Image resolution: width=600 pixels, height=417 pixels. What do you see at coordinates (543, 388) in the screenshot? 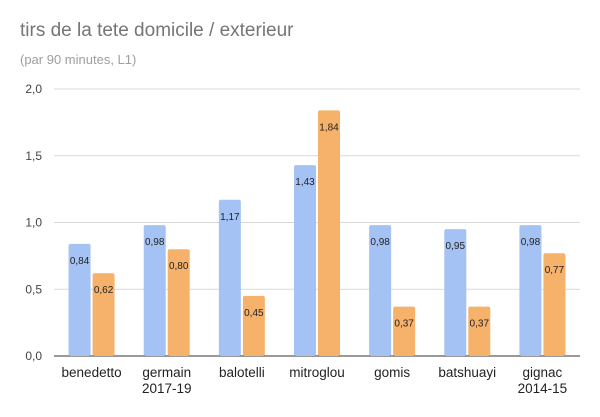
I see `x-tick-label: 2014-15` at bounding box center [543, 388].